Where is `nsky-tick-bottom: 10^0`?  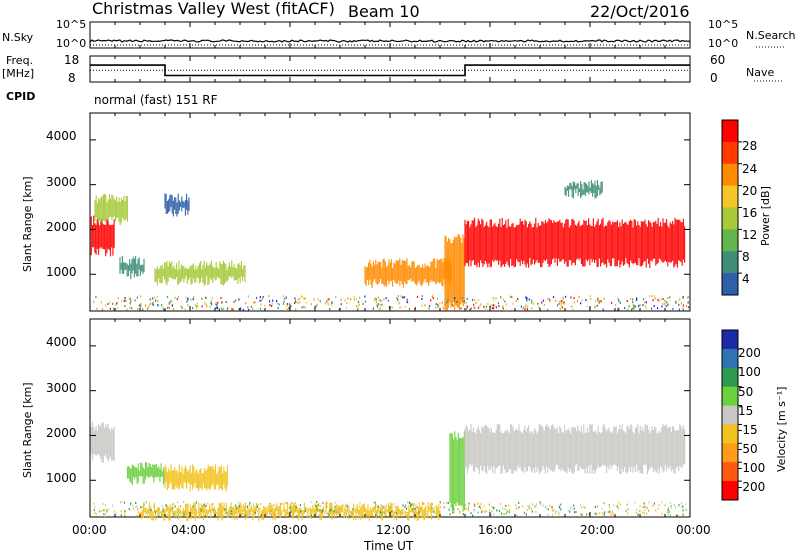 nsky-tick-bottom: 10^0 is located at coordinates (71, 43).